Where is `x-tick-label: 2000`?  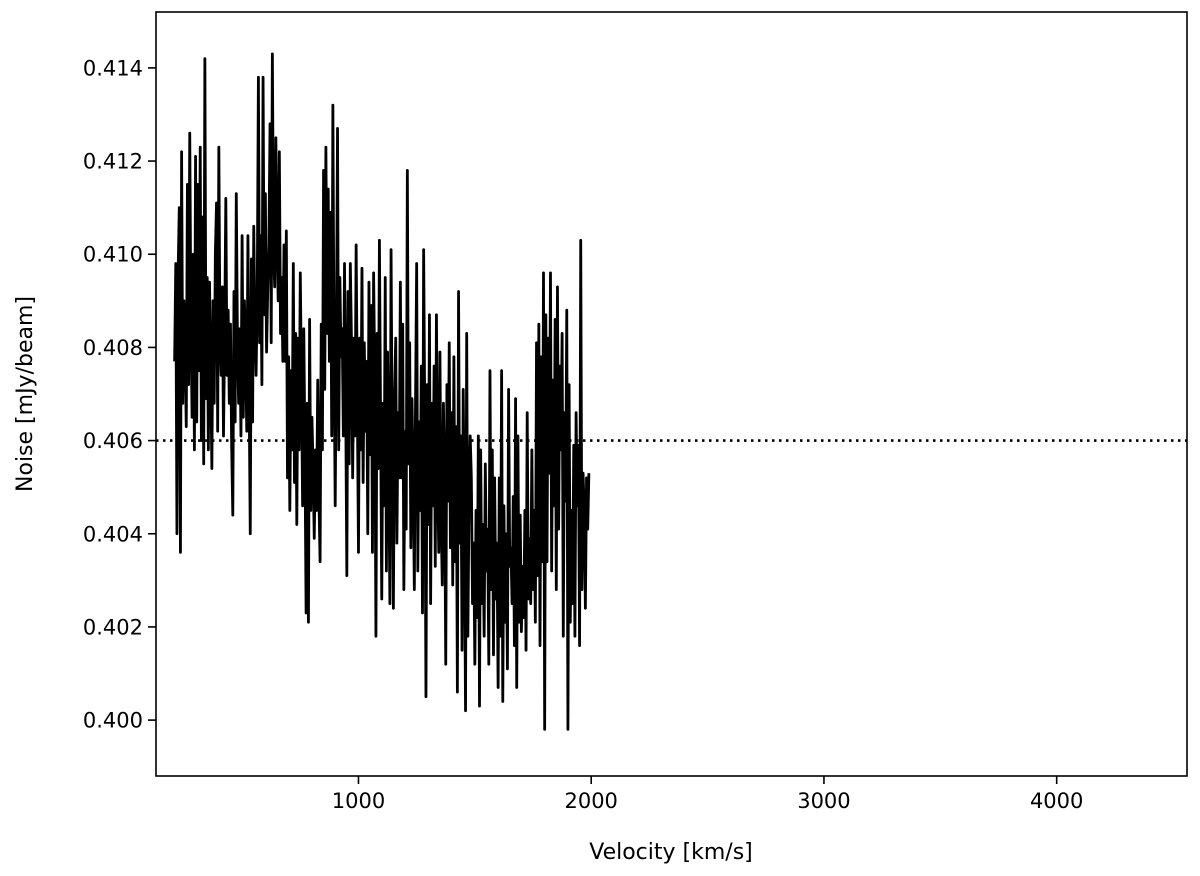 x-tick-label: 2000 is located at coordinates (590, 801).